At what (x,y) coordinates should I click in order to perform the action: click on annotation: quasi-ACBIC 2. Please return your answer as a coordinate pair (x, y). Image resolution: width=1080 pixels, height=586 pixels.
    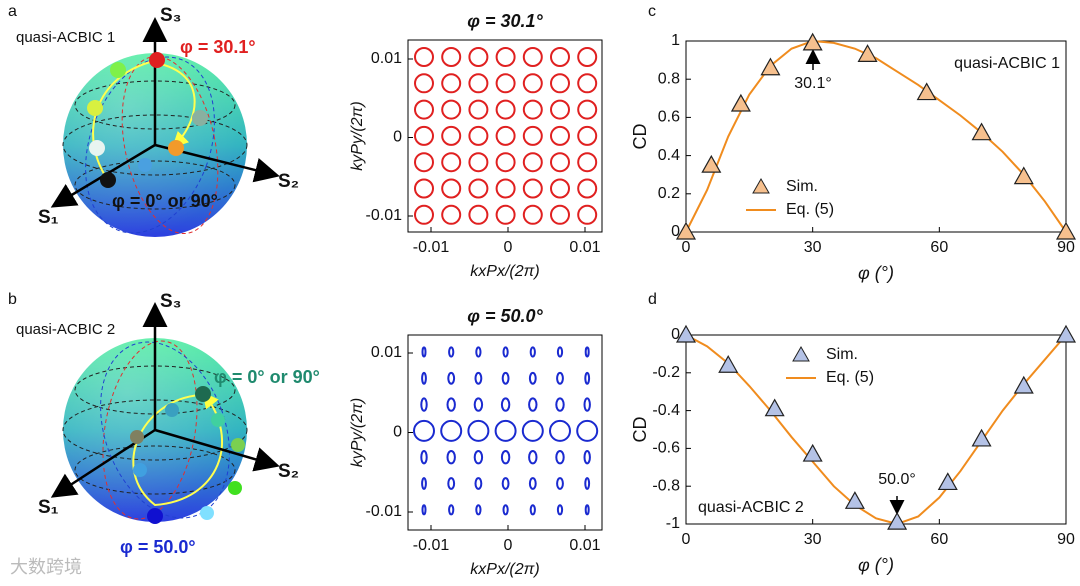
    Looking at the image, I should click on (751, 507).